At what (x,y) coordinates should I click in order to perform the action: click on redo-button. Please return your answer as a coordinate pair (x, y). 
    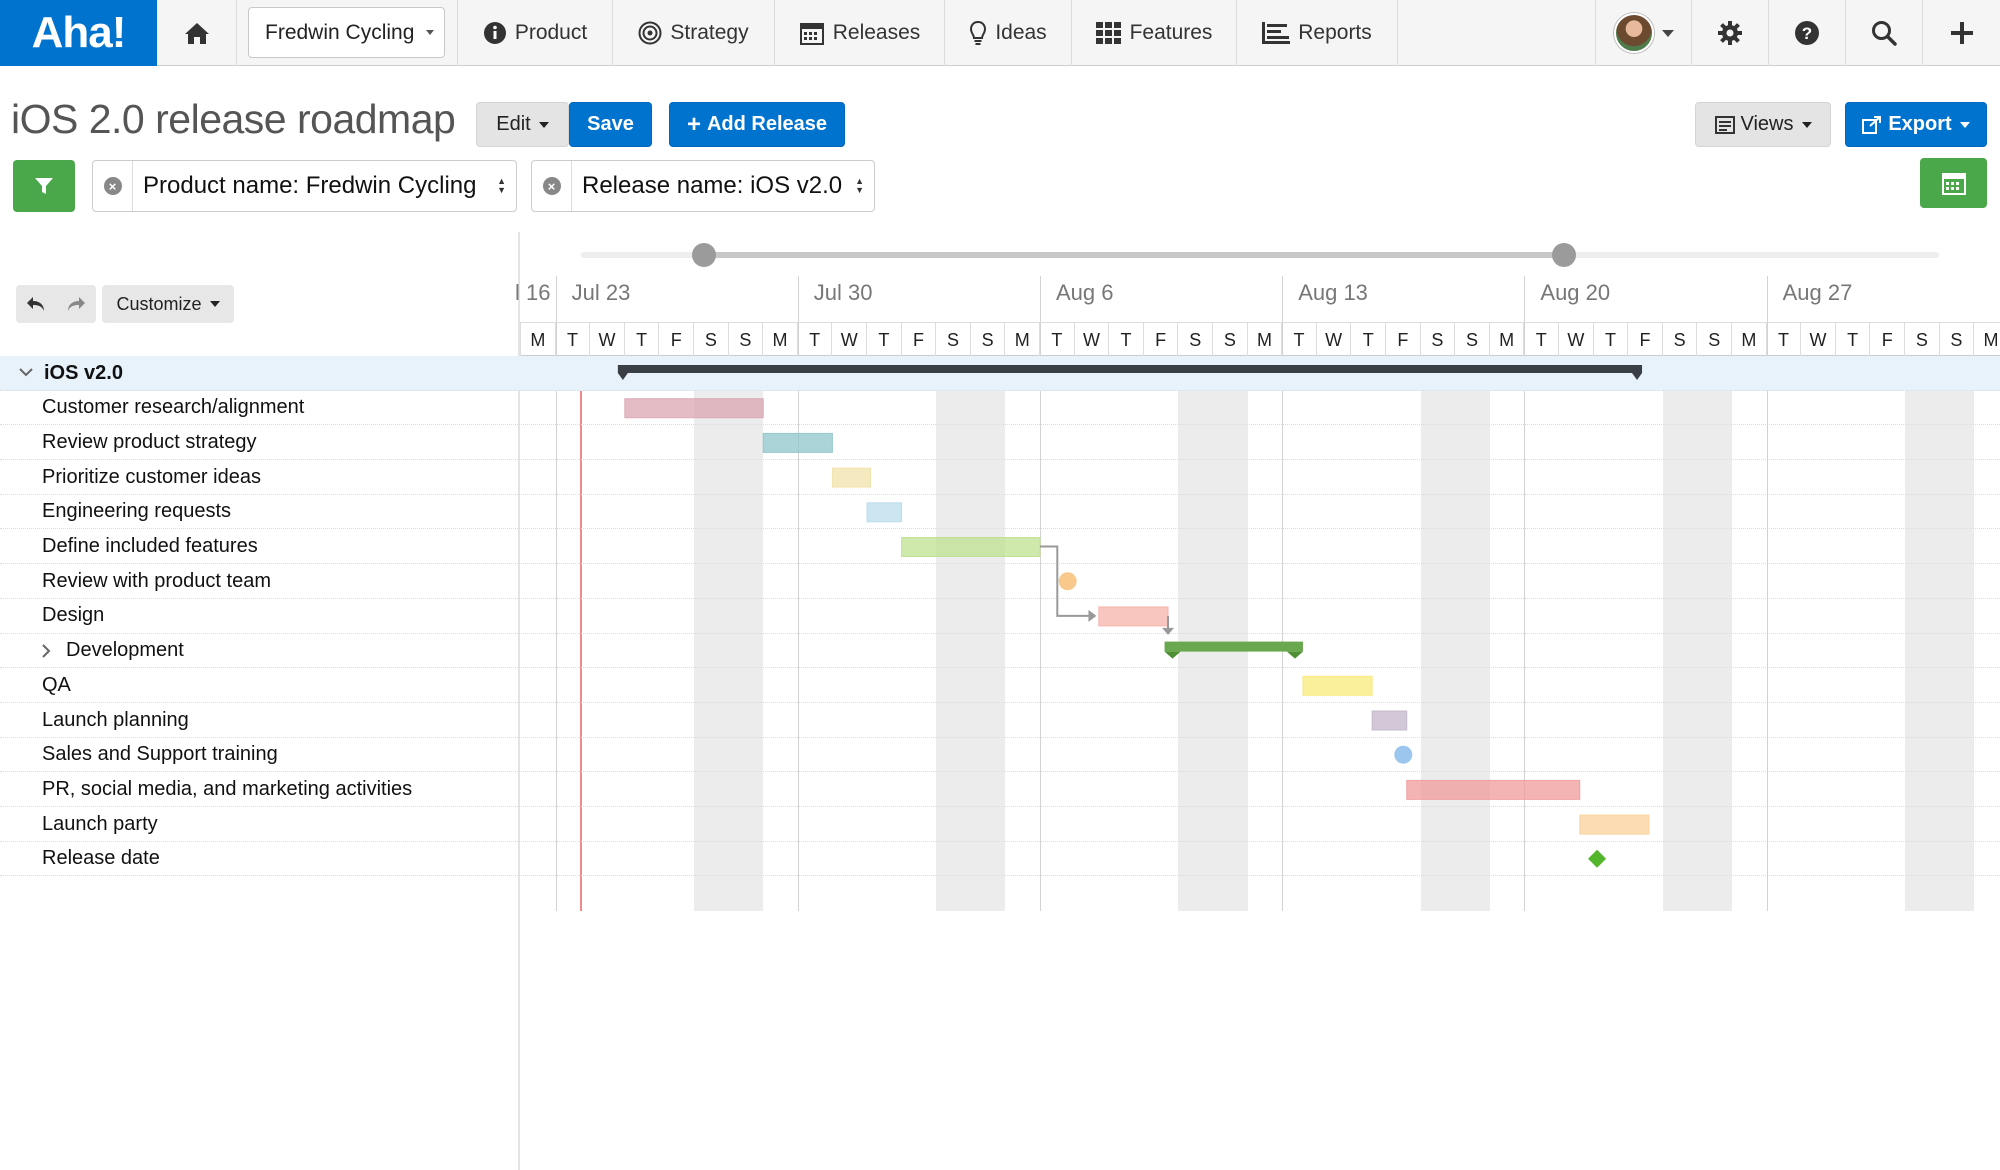
    Looking at the image, I should click on (76, 304).